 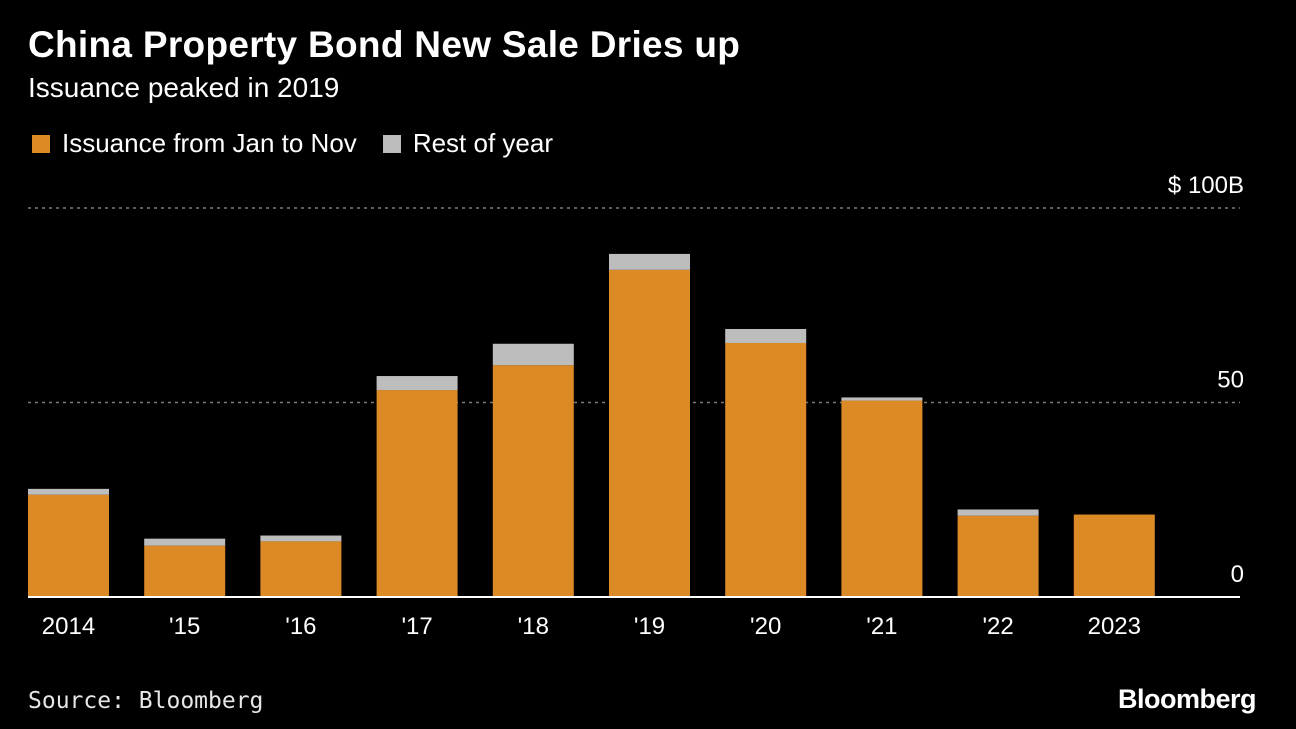 What do you see at coordinates (997, 626) in the screenshot?
I see `x-tick-label-8: '22` at bounding box center [997, 626].